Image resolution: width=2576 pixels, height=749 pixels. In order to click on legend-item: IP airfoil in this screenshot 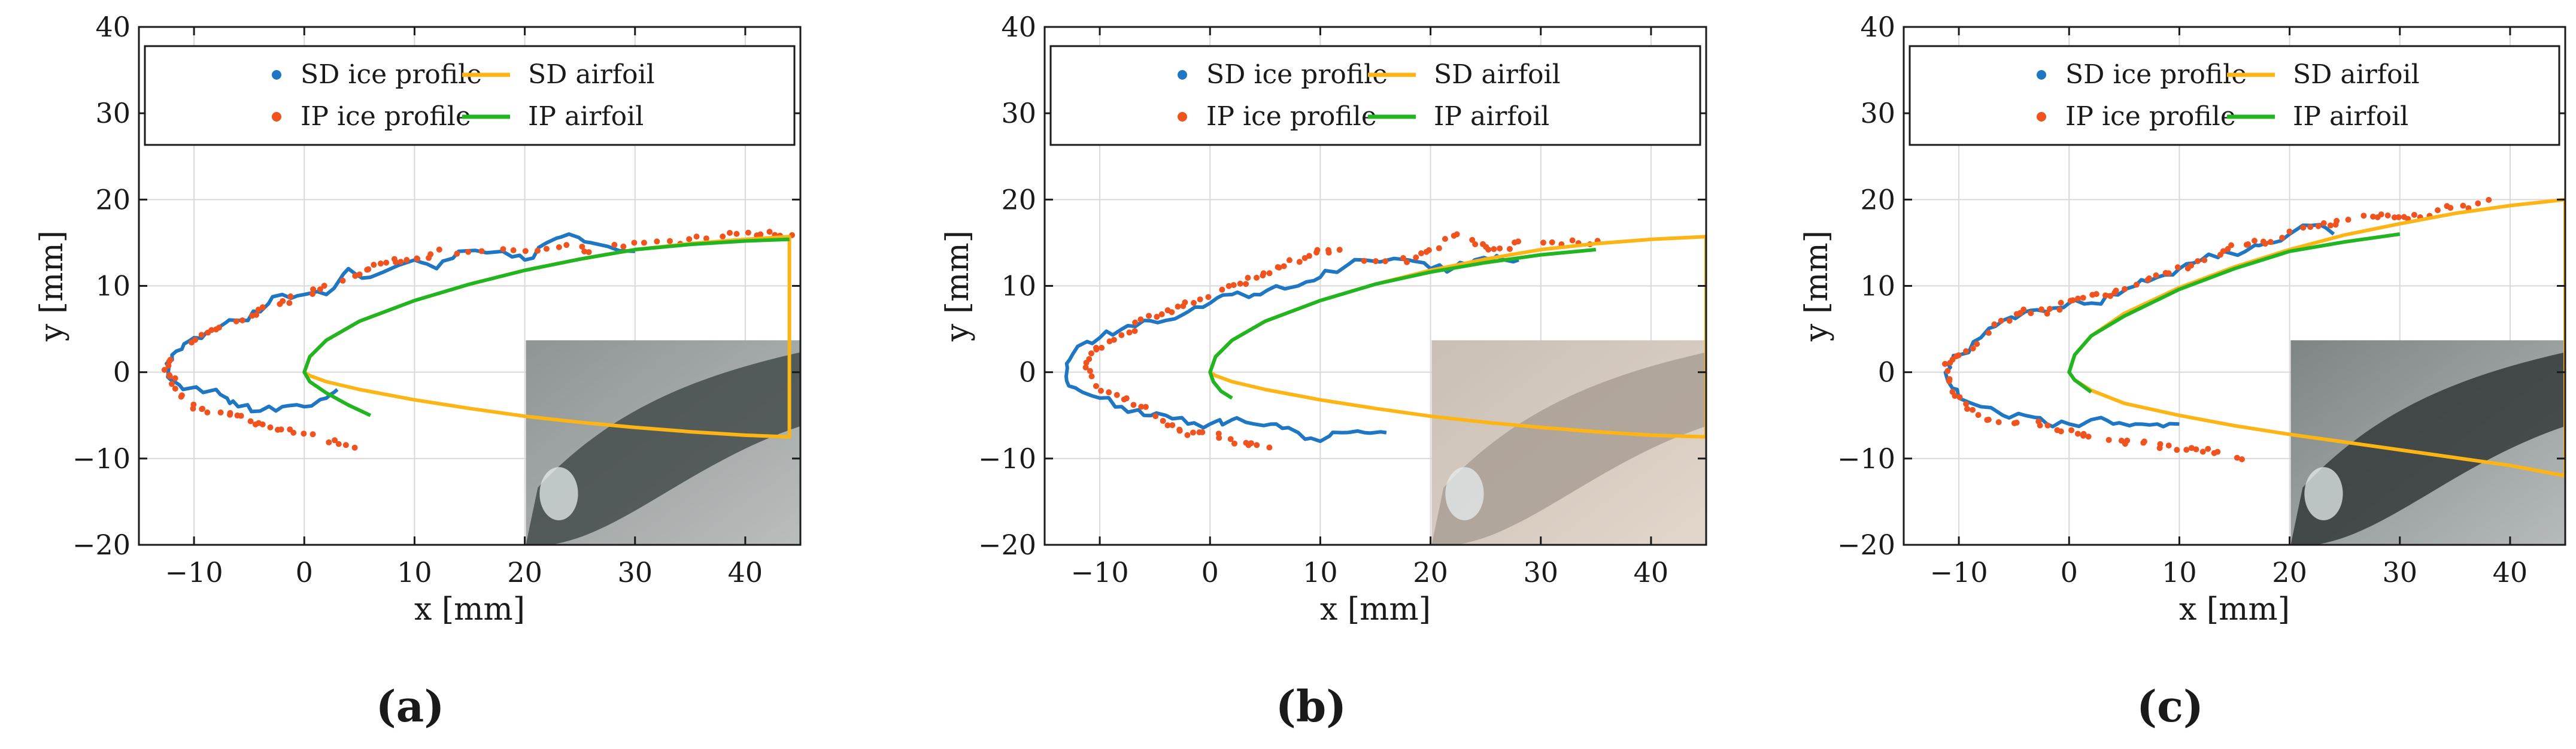, I will do `click(553, 116)`.